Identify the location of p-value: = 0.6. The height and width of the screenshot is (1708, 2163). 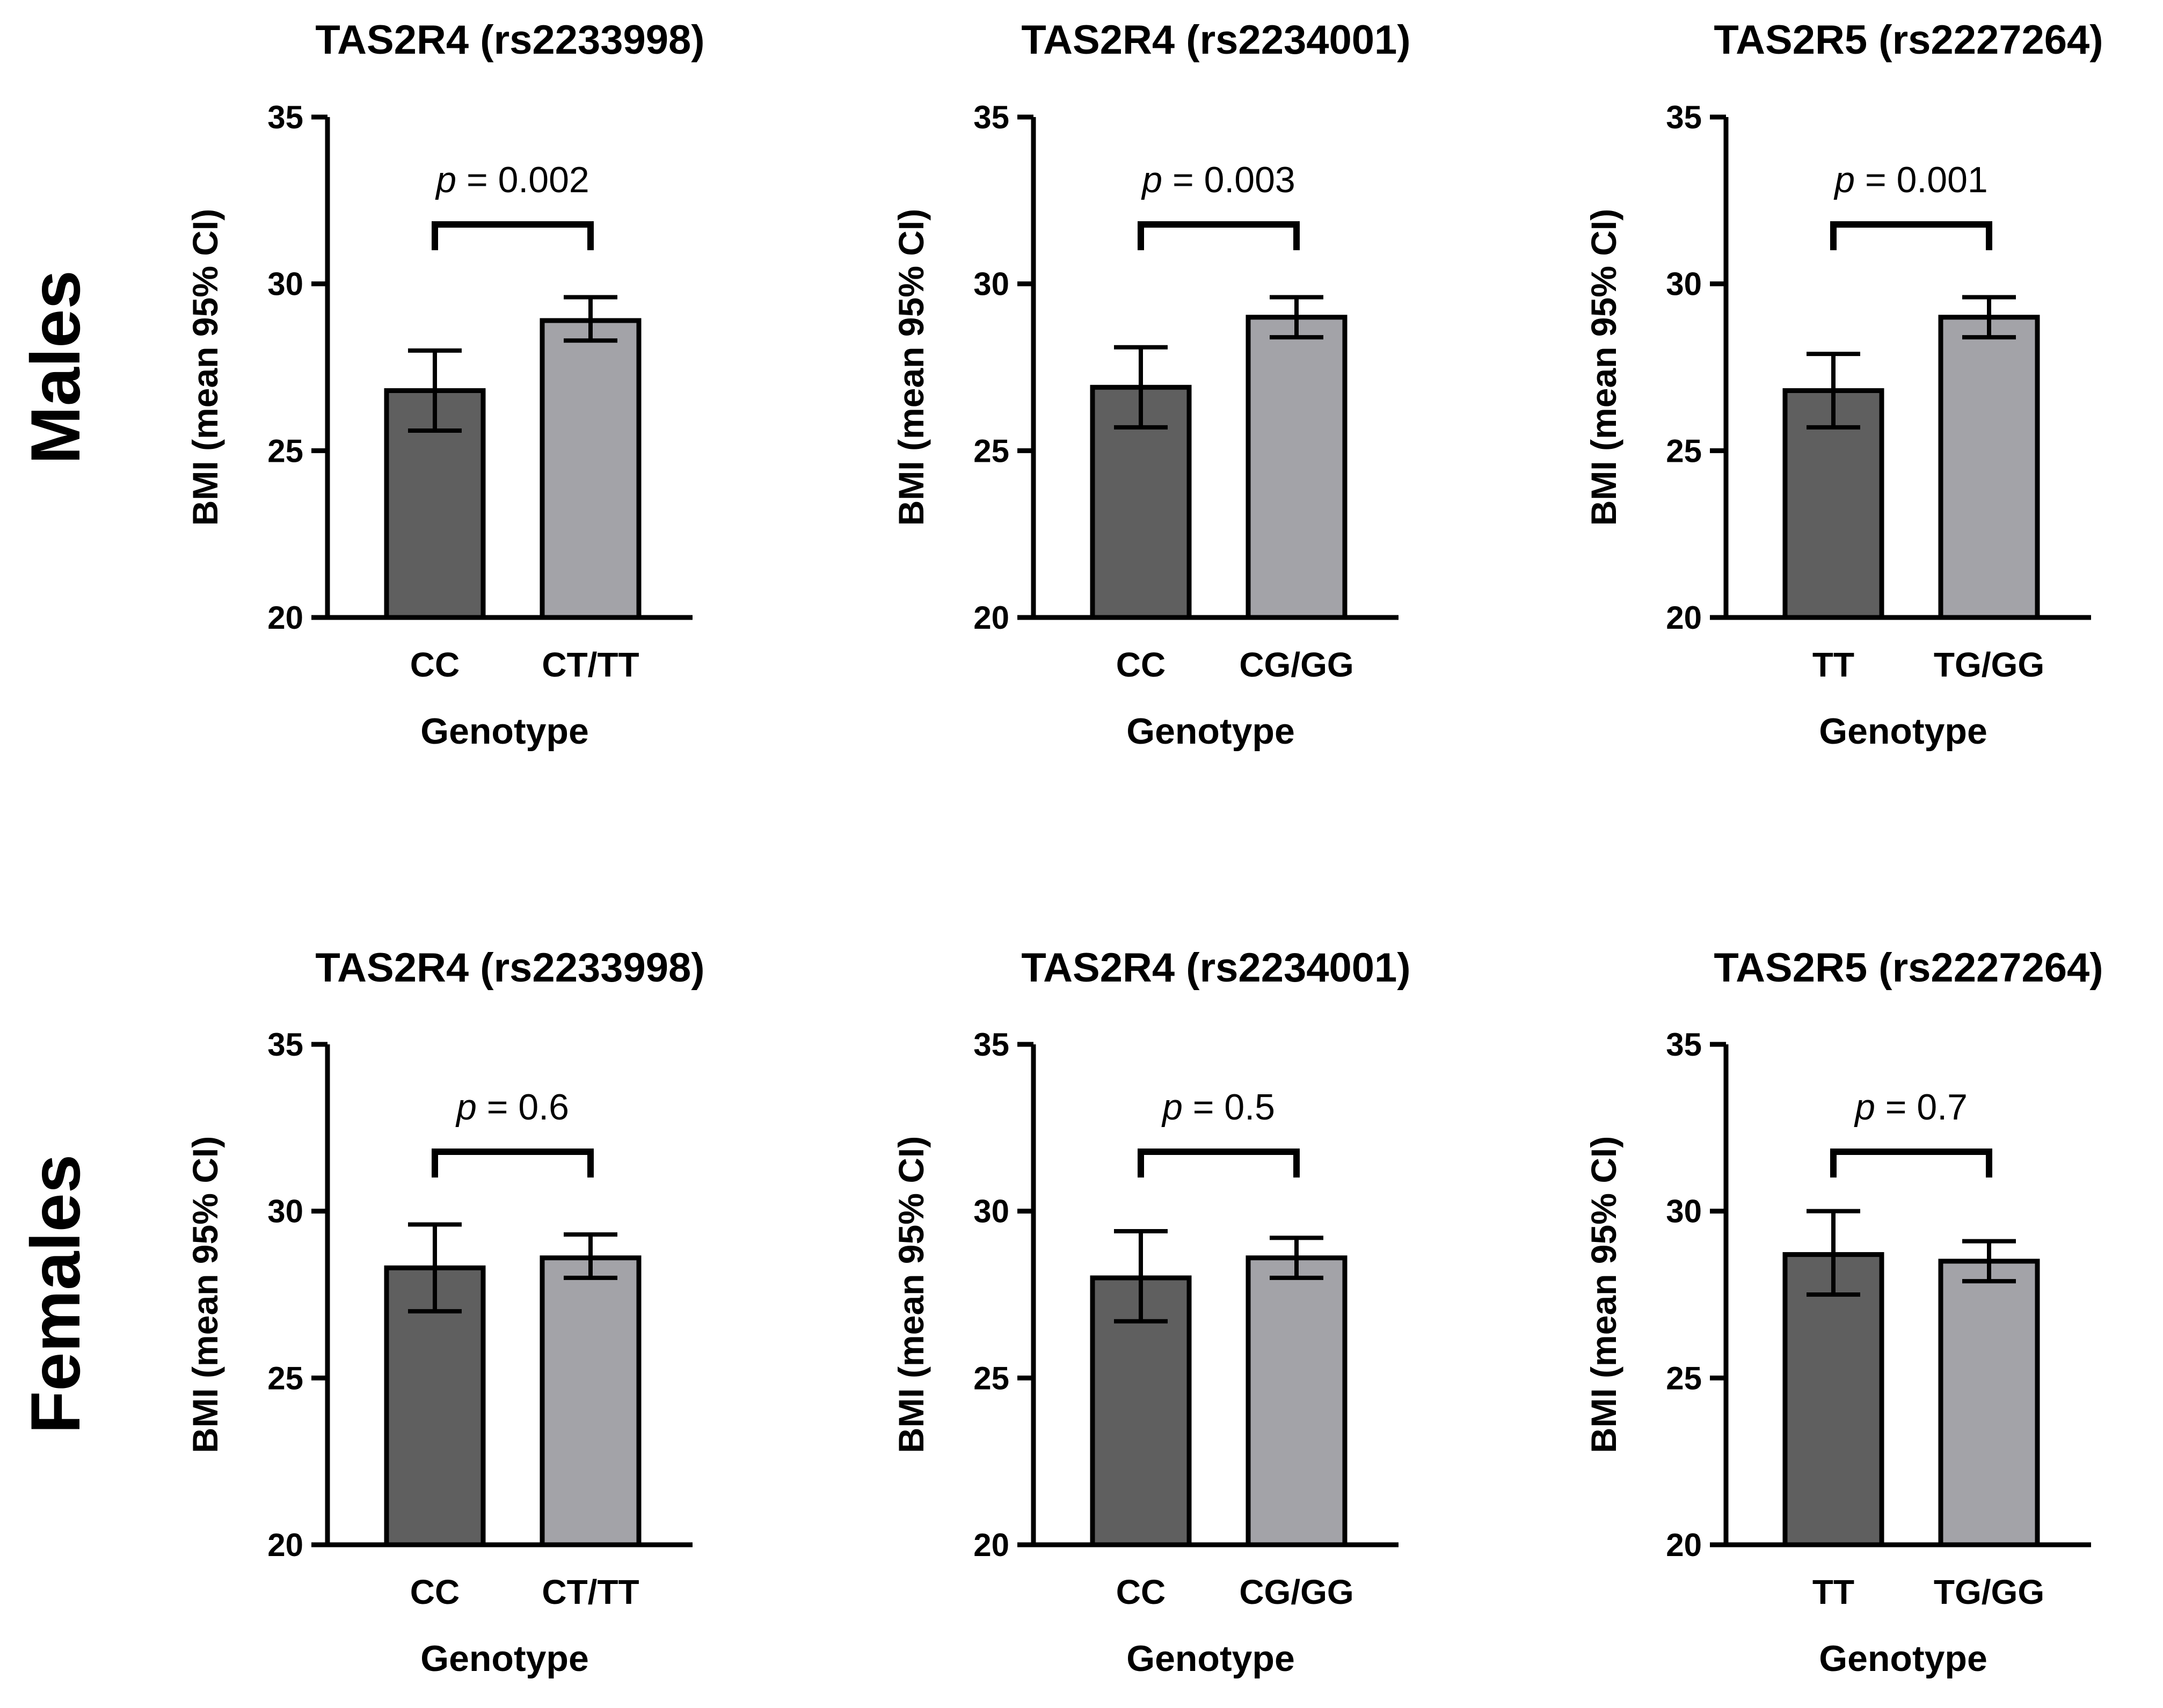
(523, 1107).